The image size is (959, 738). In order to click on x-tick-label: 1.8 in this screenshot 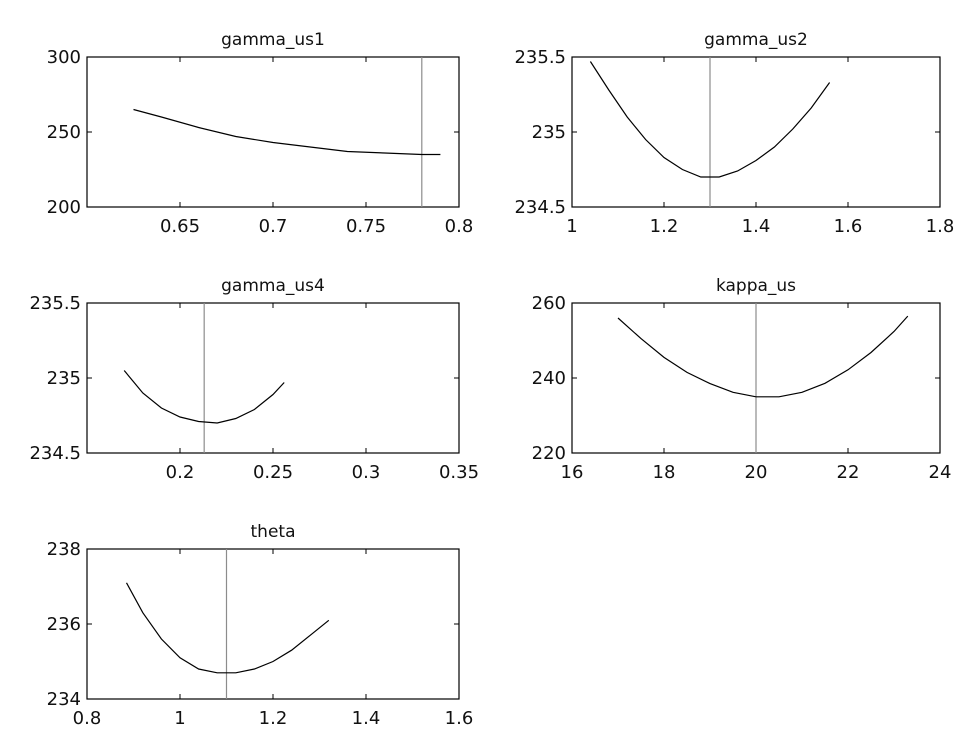, I will do `click(940, 226)`.